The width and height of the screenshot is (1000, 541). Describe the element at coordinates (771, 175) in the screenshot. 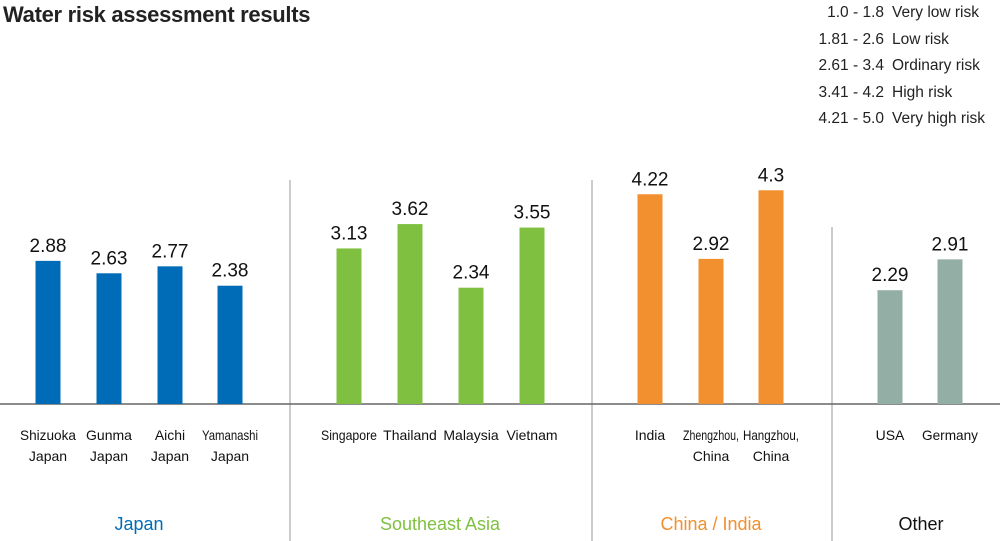

I see `data-label: 4.3` at that location.